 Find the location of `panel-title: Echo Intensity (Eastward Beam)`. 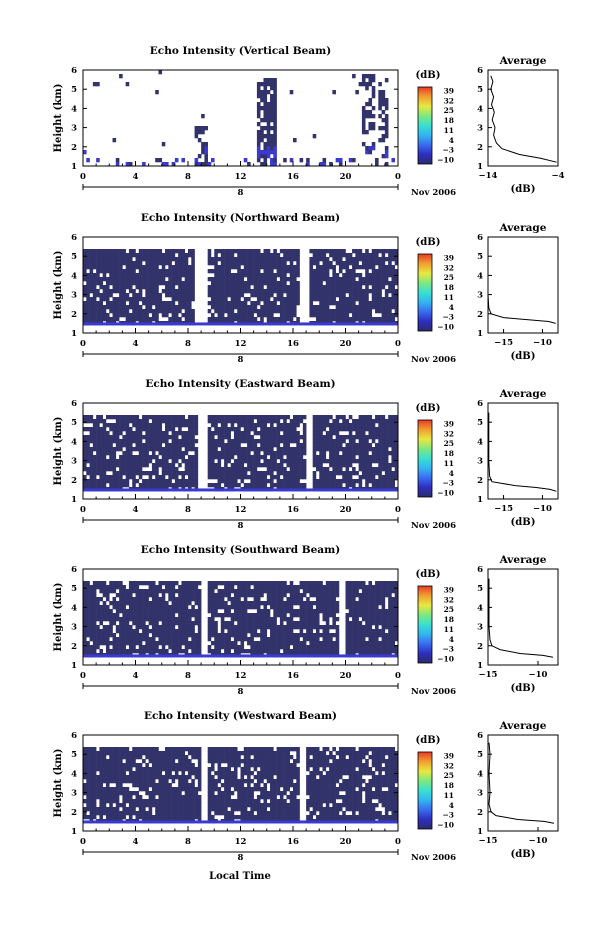

panel-title: Echo Intensity (Eastward Beam) is located at coordinates (240, 384).